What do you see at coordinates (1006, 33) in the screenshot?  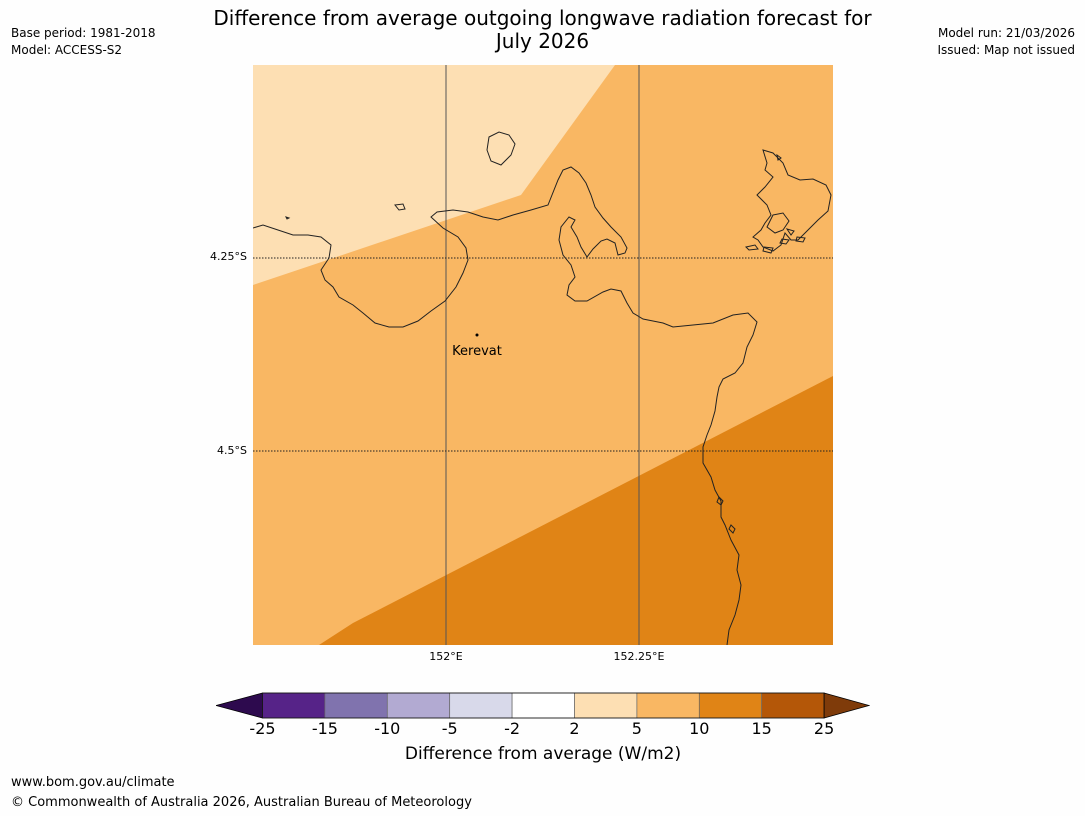 I see `model-run: Model run: 21/03/2026` at bounding box center [1006, 33].